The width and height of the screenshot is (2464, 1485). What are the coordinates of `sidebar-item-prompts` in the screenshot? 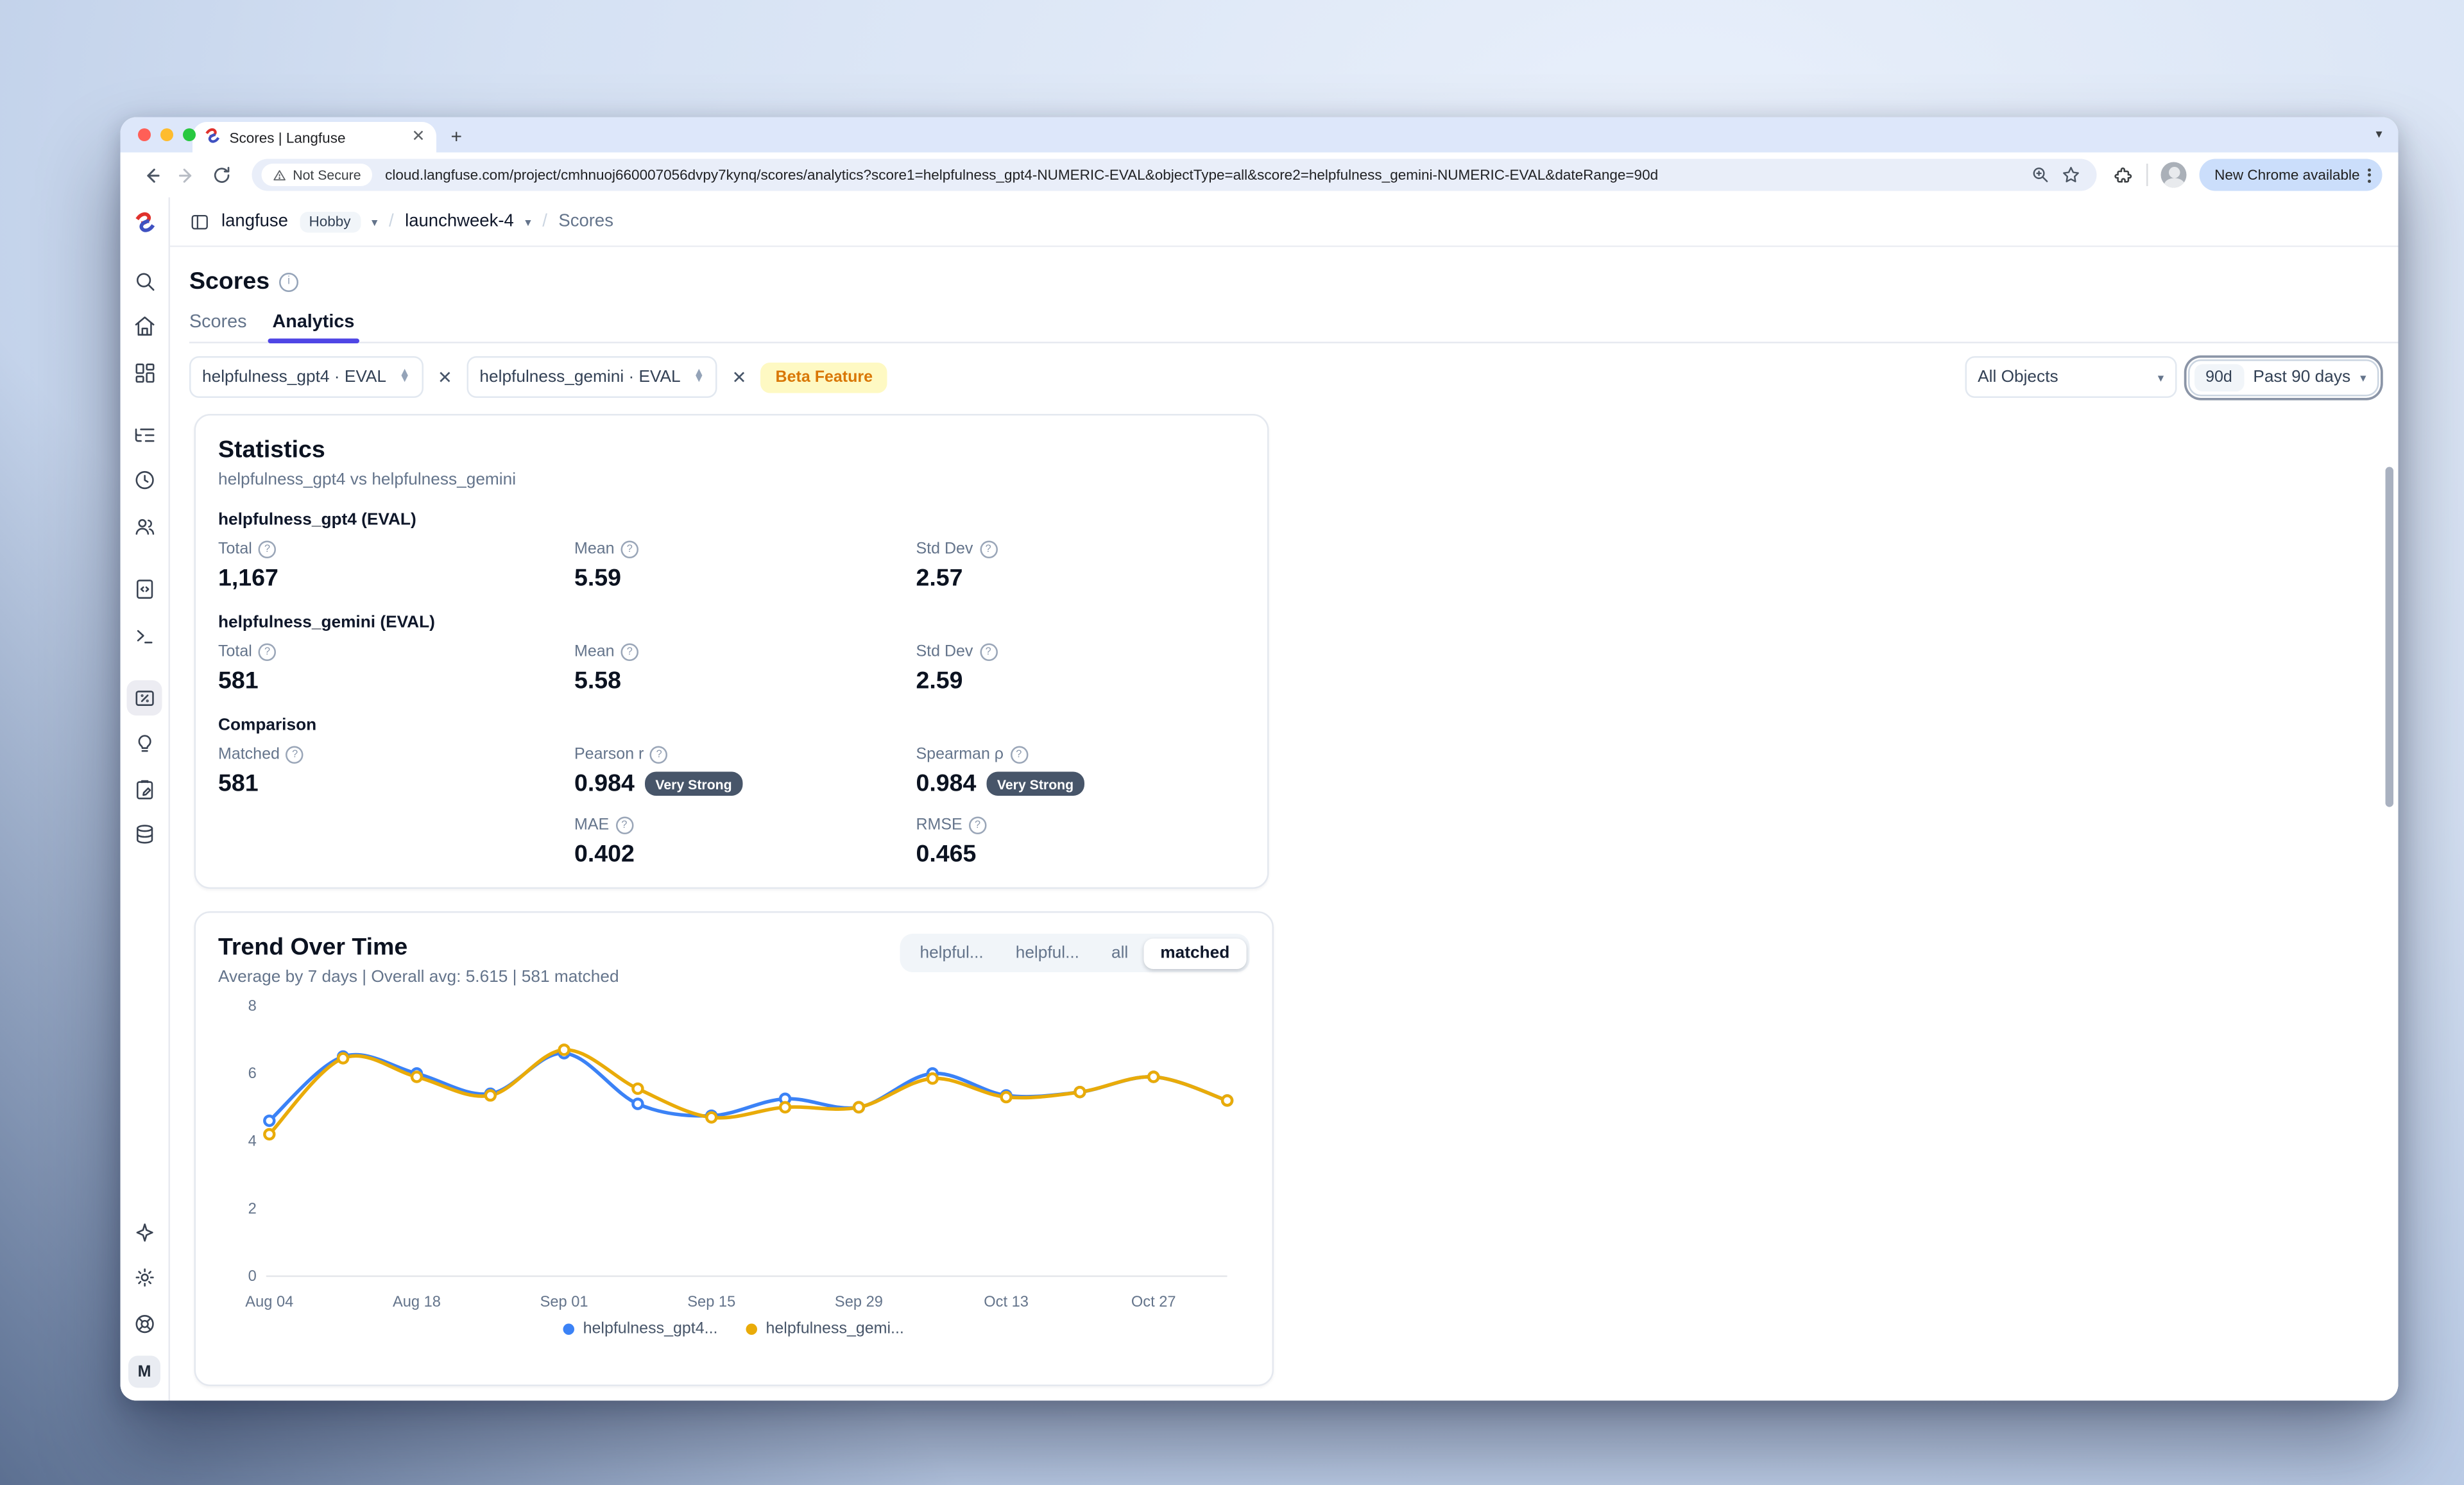 It's located at (145, 589).